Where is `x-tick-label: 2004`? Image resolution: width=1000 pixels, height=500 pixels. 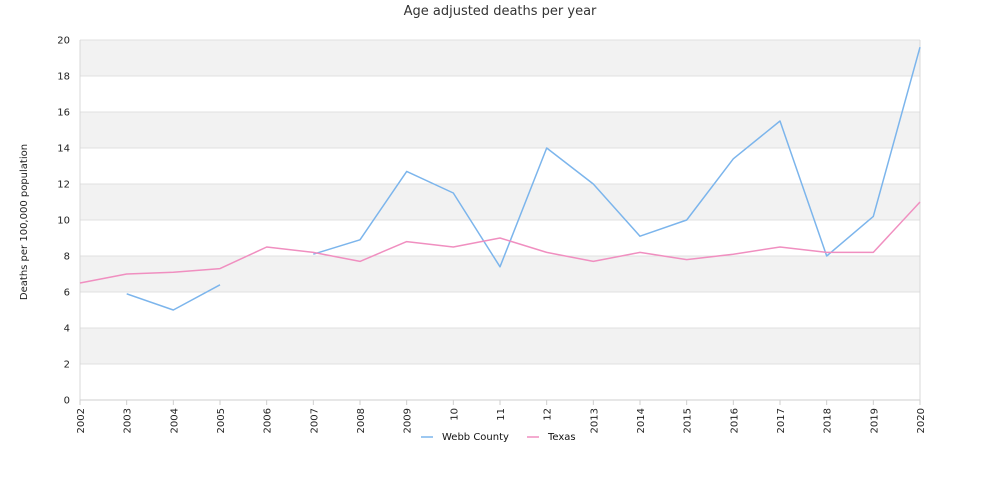
x-tick-label: 2004 is located at coordinates (174, 420).